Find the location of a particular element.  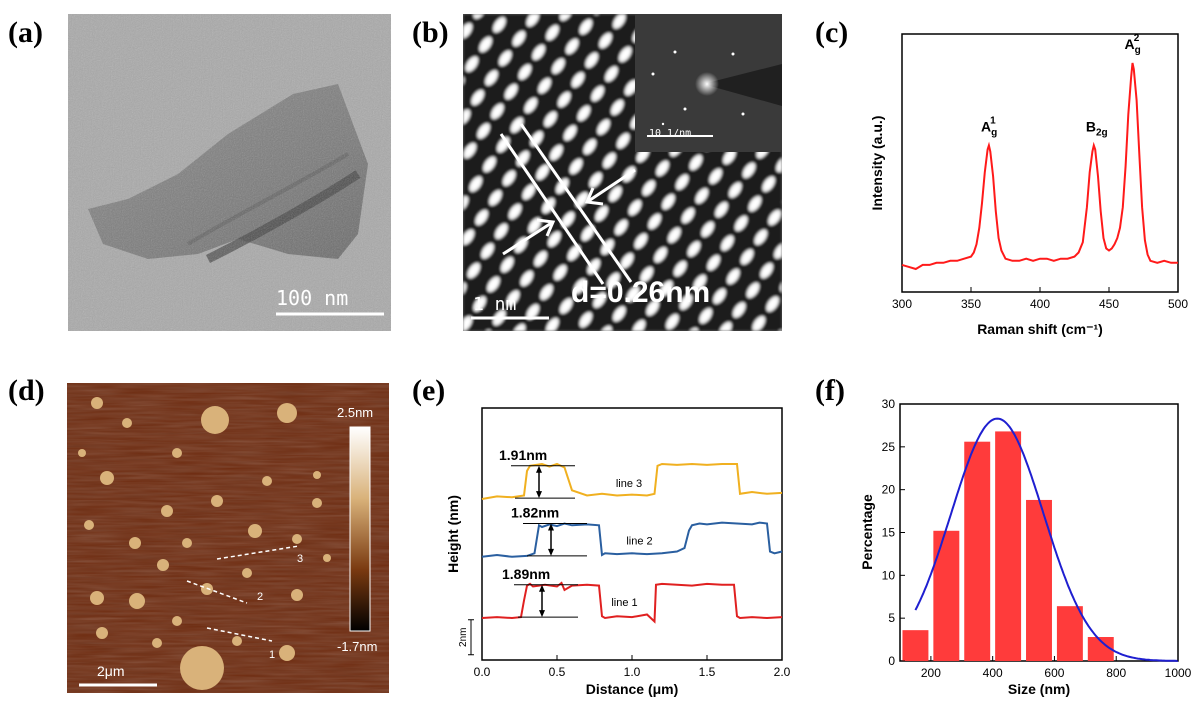

raman-ylabel: Intensity (a.u.) is located at coordinates (877, 163).